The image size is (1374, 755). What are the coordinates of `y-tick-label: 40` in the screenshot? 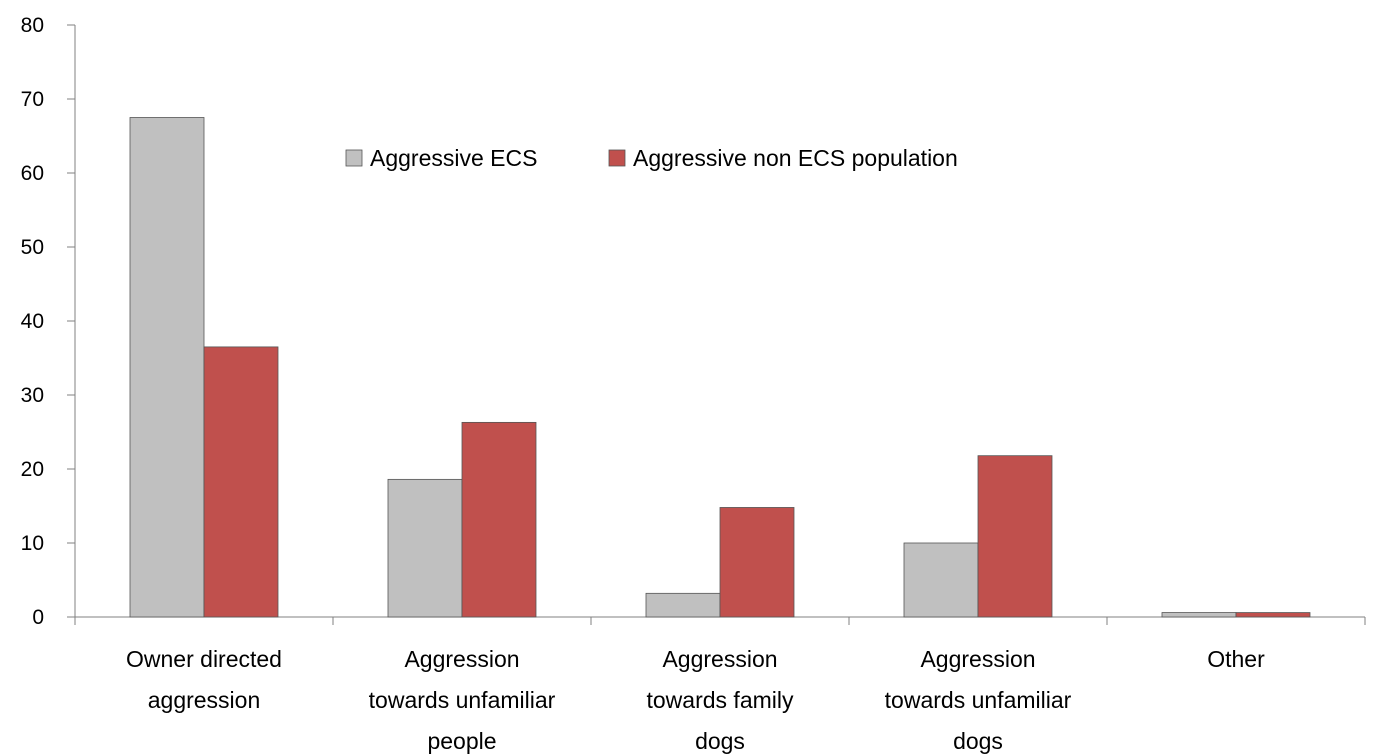 It's located at (32, 321).